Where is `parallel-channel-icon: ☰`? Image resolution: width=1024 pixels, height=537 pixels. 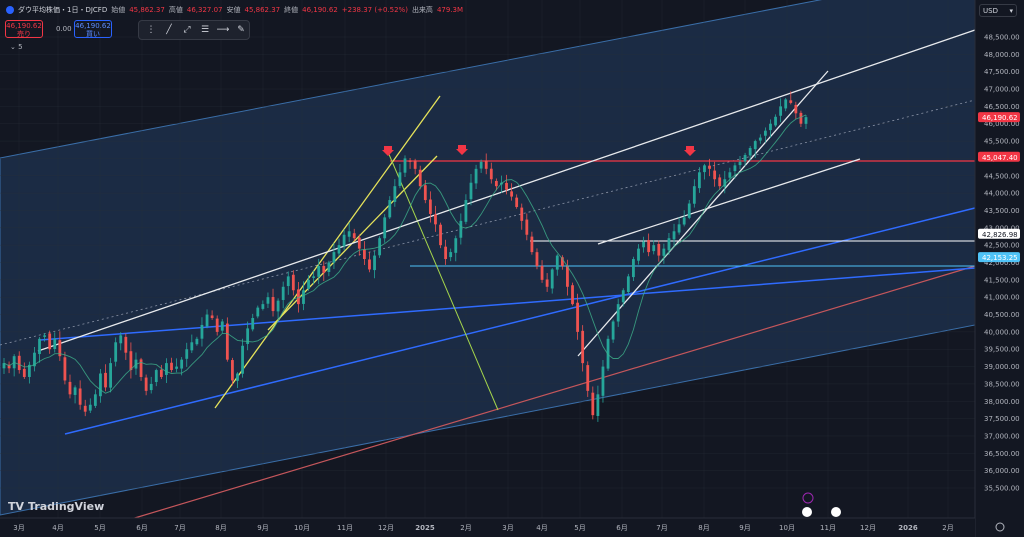
parallel-channel-icon: ☰ is located at coordinates (205, 30).